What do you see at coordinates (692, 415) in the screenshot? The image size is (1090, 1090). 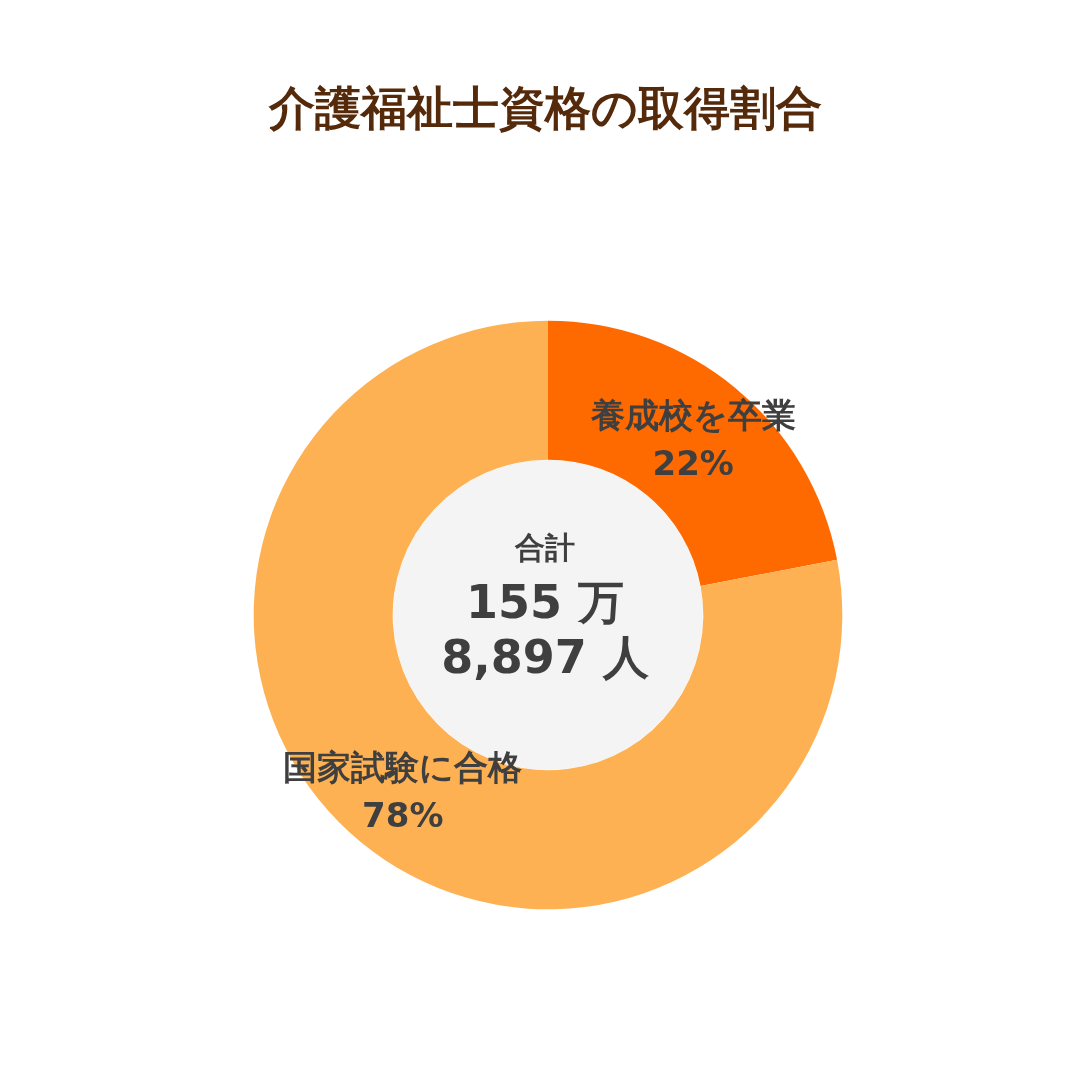 I see `slice-label: 養成校を卒業` at bounding box center [692, 415].